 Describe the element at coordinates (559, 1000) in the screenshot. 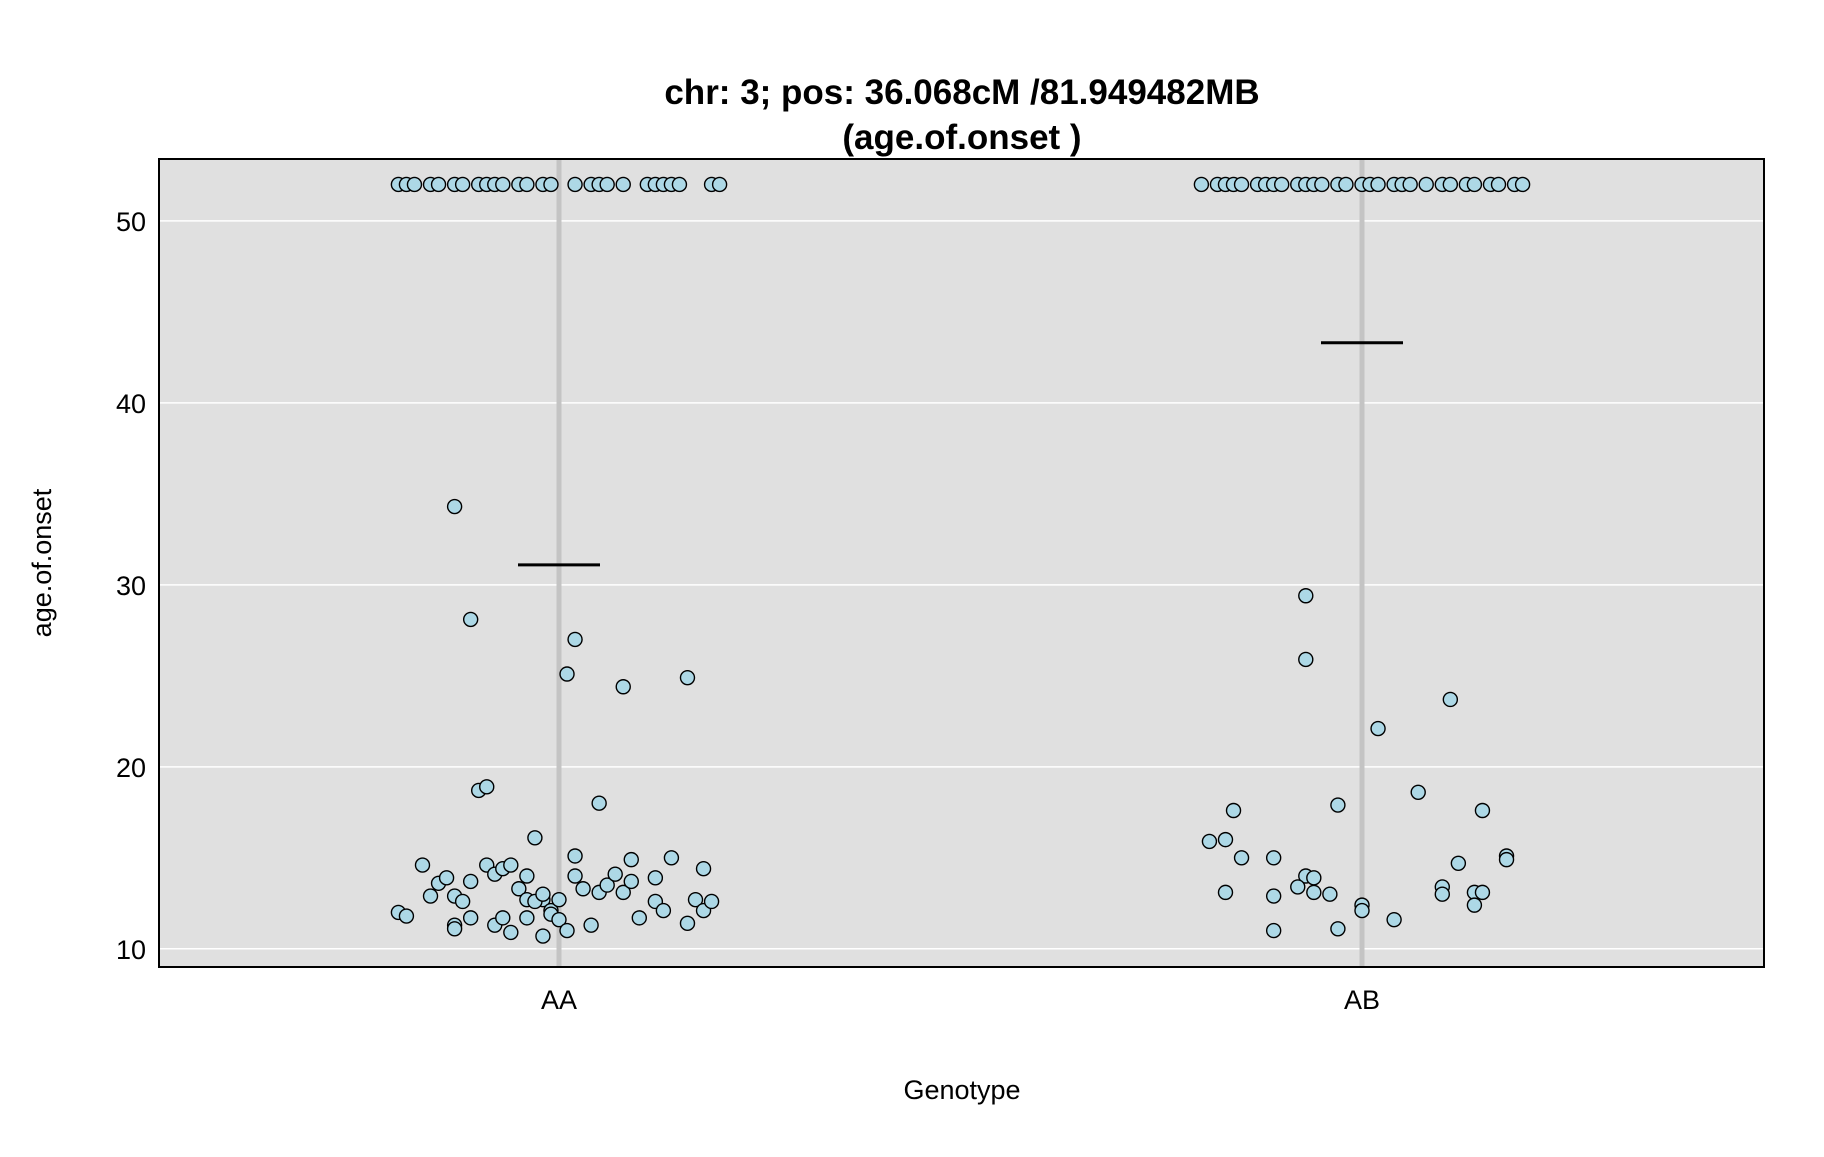

I see `x-tick-label: AA` at that location.